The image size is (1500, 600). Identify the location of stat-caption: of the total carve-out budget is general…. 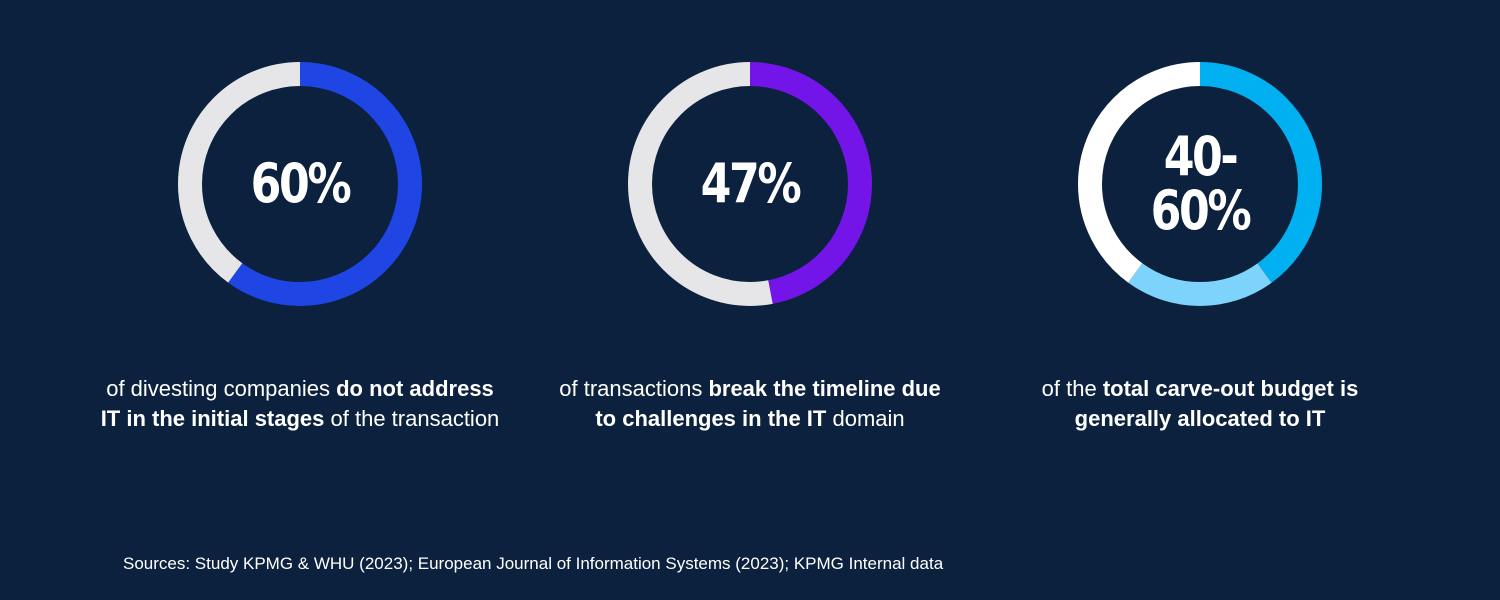
(1200, 404).